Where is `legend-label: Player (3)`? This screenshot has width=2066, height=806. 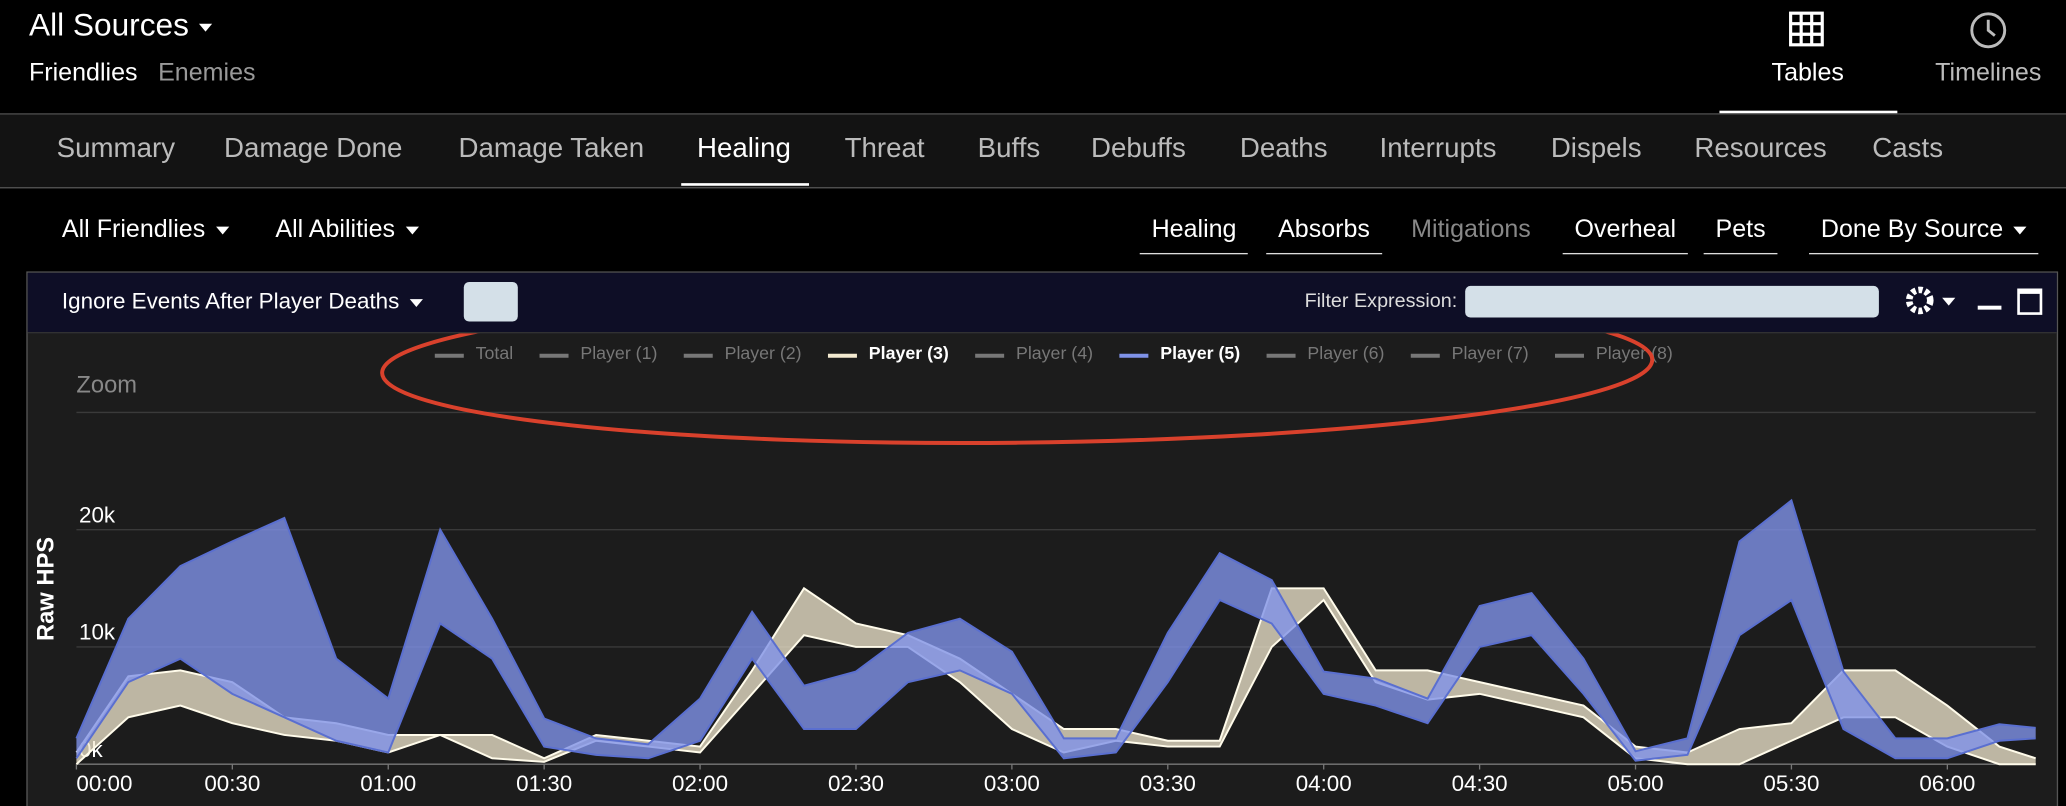 legend-label: Player (3) is located at coordinates (909, 353).